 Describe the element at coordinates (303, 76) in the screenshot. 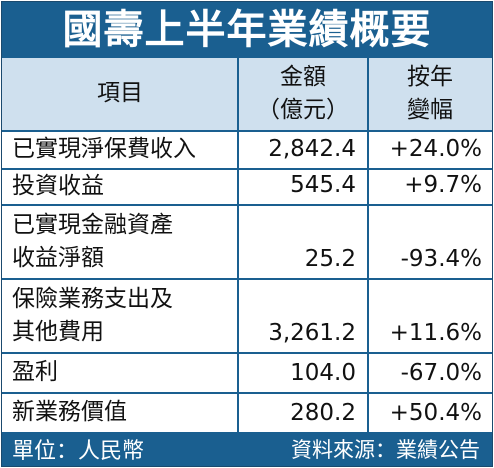

I see `header-amount-label: 金額` at that location.